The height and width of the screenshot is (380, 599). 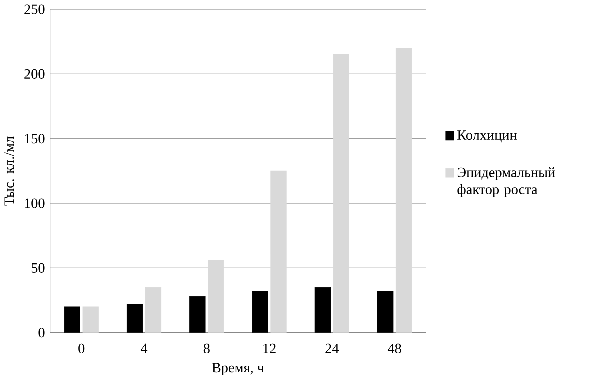 I want to click on y-tick-label: 150, so click(x=35, y=139).